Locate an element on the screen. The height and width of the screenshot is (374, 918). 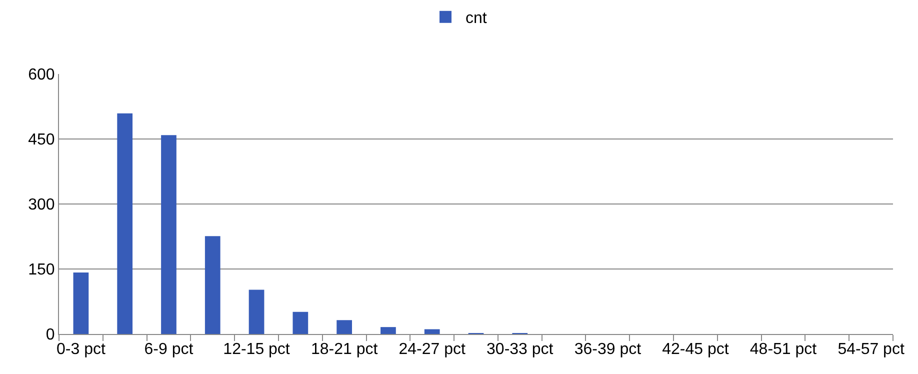
x-tick-label: 24-27 pct is located at coordinates (432, 349).